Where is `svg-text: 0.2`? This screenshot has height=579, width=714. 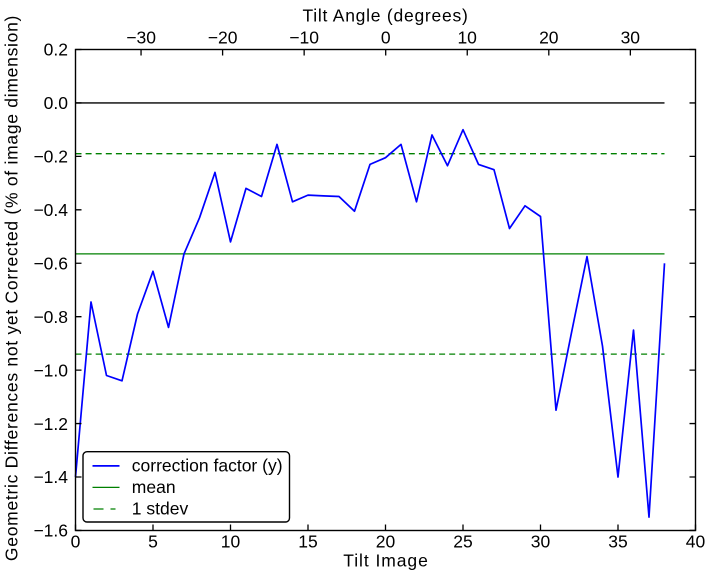 svg-text: 0.2 is located at coordinates (56, 50).